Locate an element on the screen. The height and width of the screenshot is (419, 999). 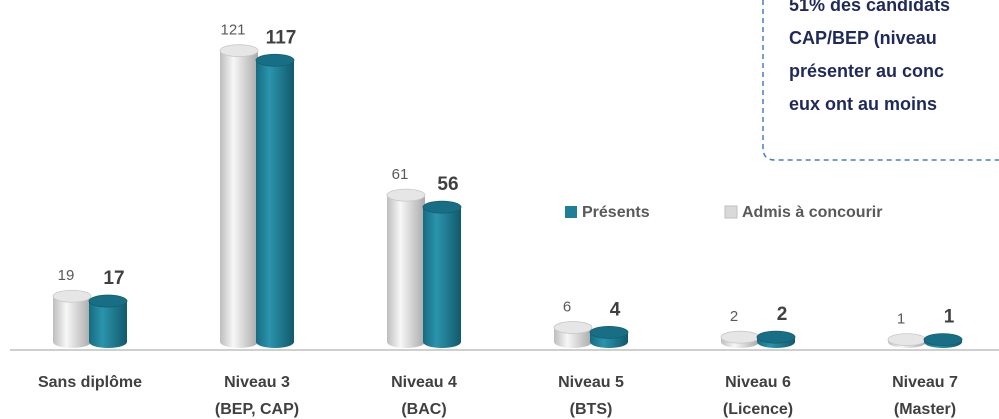
x-tick-label: (BEP, CAP) is located at coordinates (257, 409).